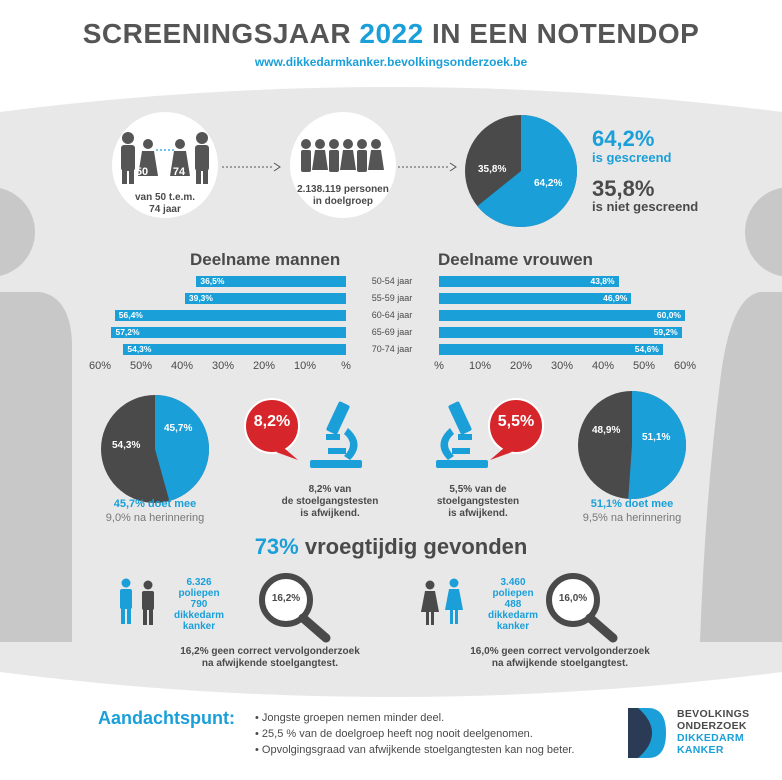 The image size is (782, 780). I want to click on age-to-label: 74, so click(179, 172).